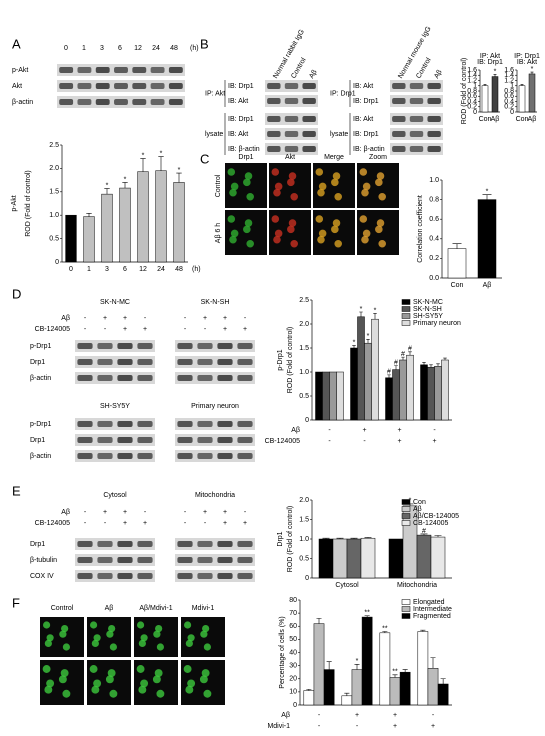  Describe the element at coordinates (307, 420) in the screenshot. I see `y-tick-label: 0` at that location.